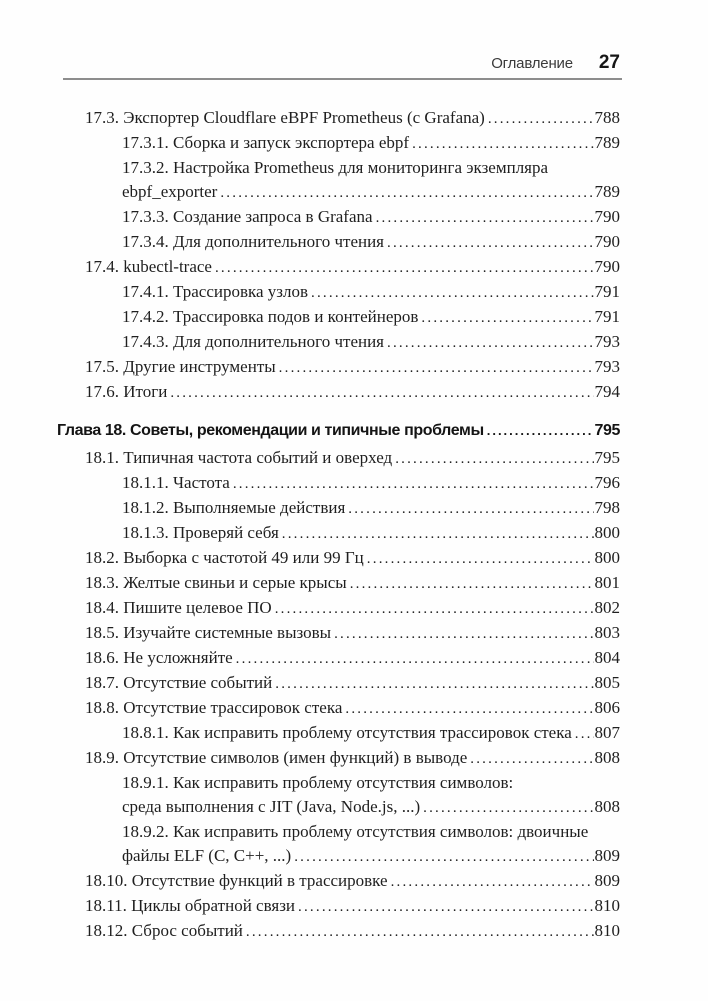  Describe the element at coordinates (607, 117) in the screenshot. I see `toc-entry-page: 788` at that location.